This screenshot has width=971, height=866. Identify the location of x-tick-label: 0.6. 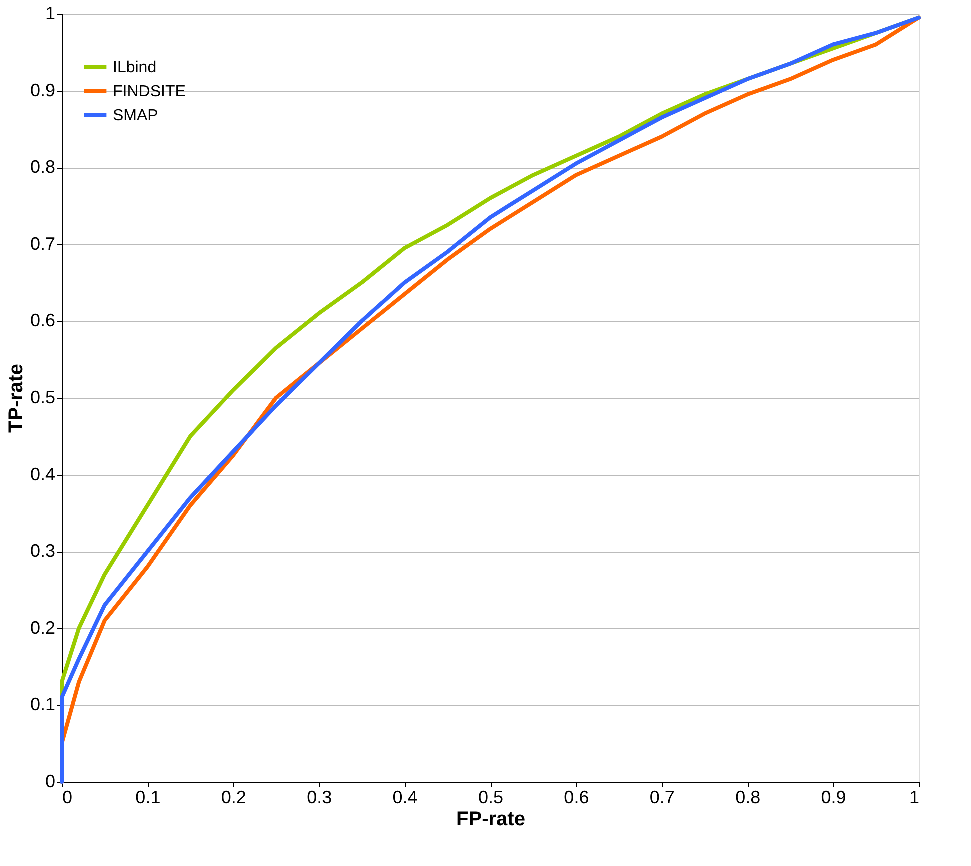
(577, 798).